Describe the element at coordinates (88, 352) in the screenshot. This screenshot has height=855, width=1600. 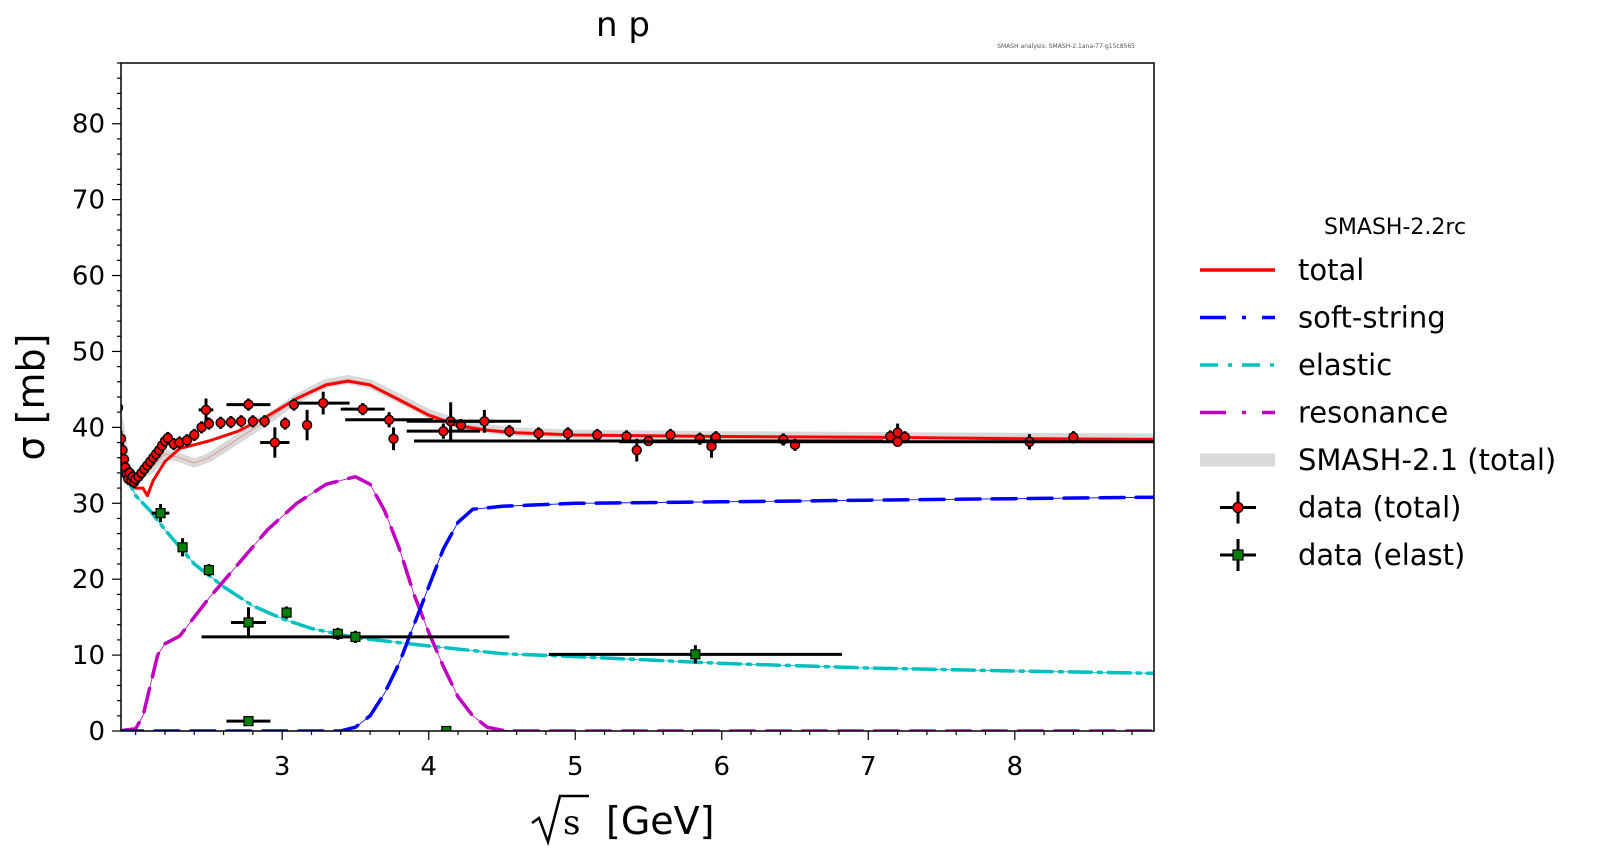
I see `y-tick-label: 50` at that location.